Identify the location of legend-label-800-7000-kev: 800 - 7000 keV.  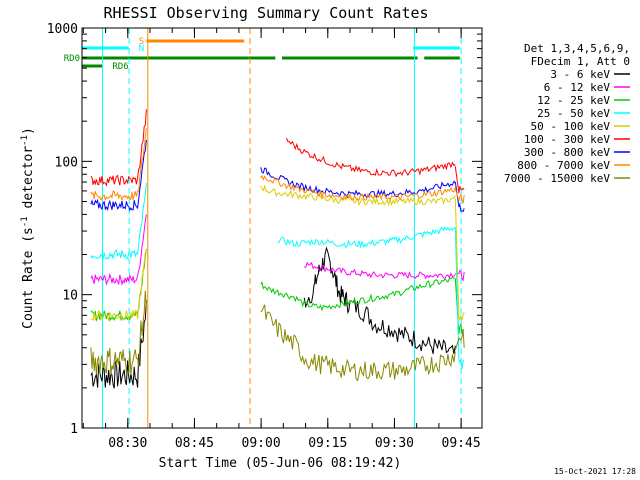
(563, 165).